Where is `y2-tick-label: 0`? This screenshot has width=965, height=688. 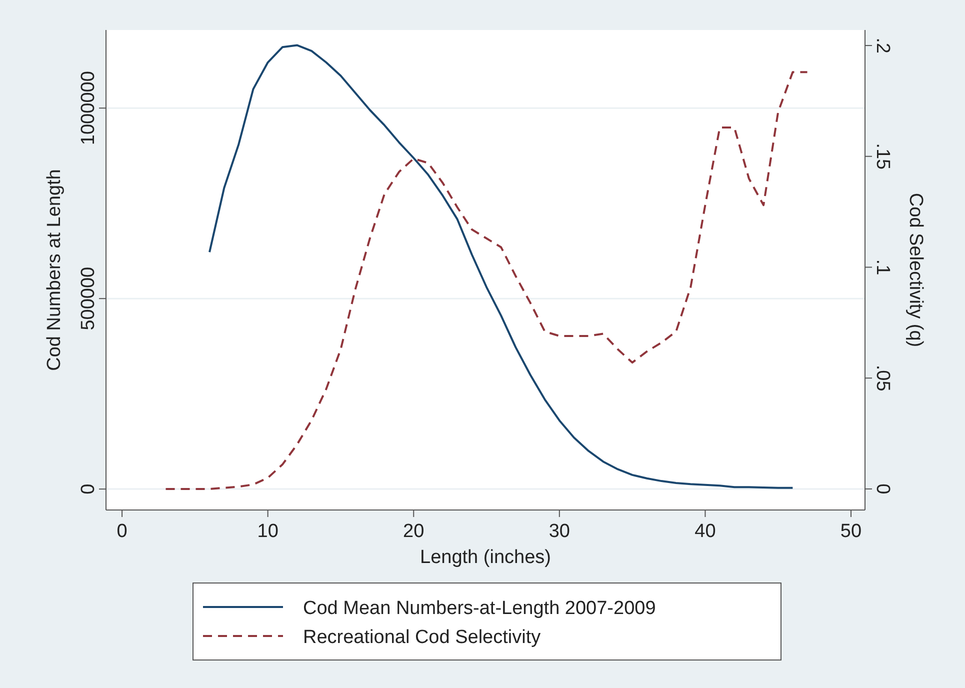 y2-tick-label: 0 is located at coordinates (882, 489).